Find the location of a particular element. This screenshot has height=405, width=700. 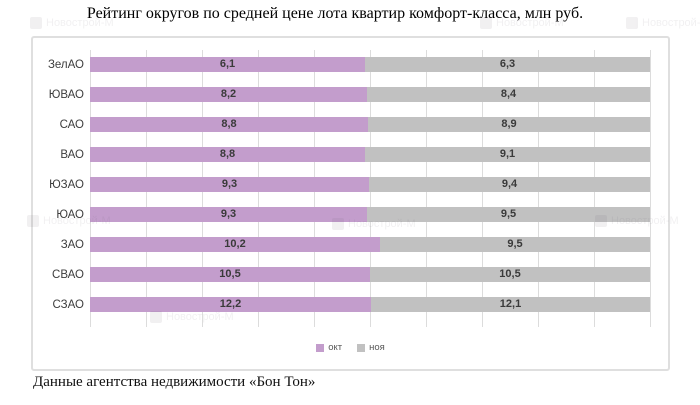

category-label: ВАО is located at coordinates (72, 155).